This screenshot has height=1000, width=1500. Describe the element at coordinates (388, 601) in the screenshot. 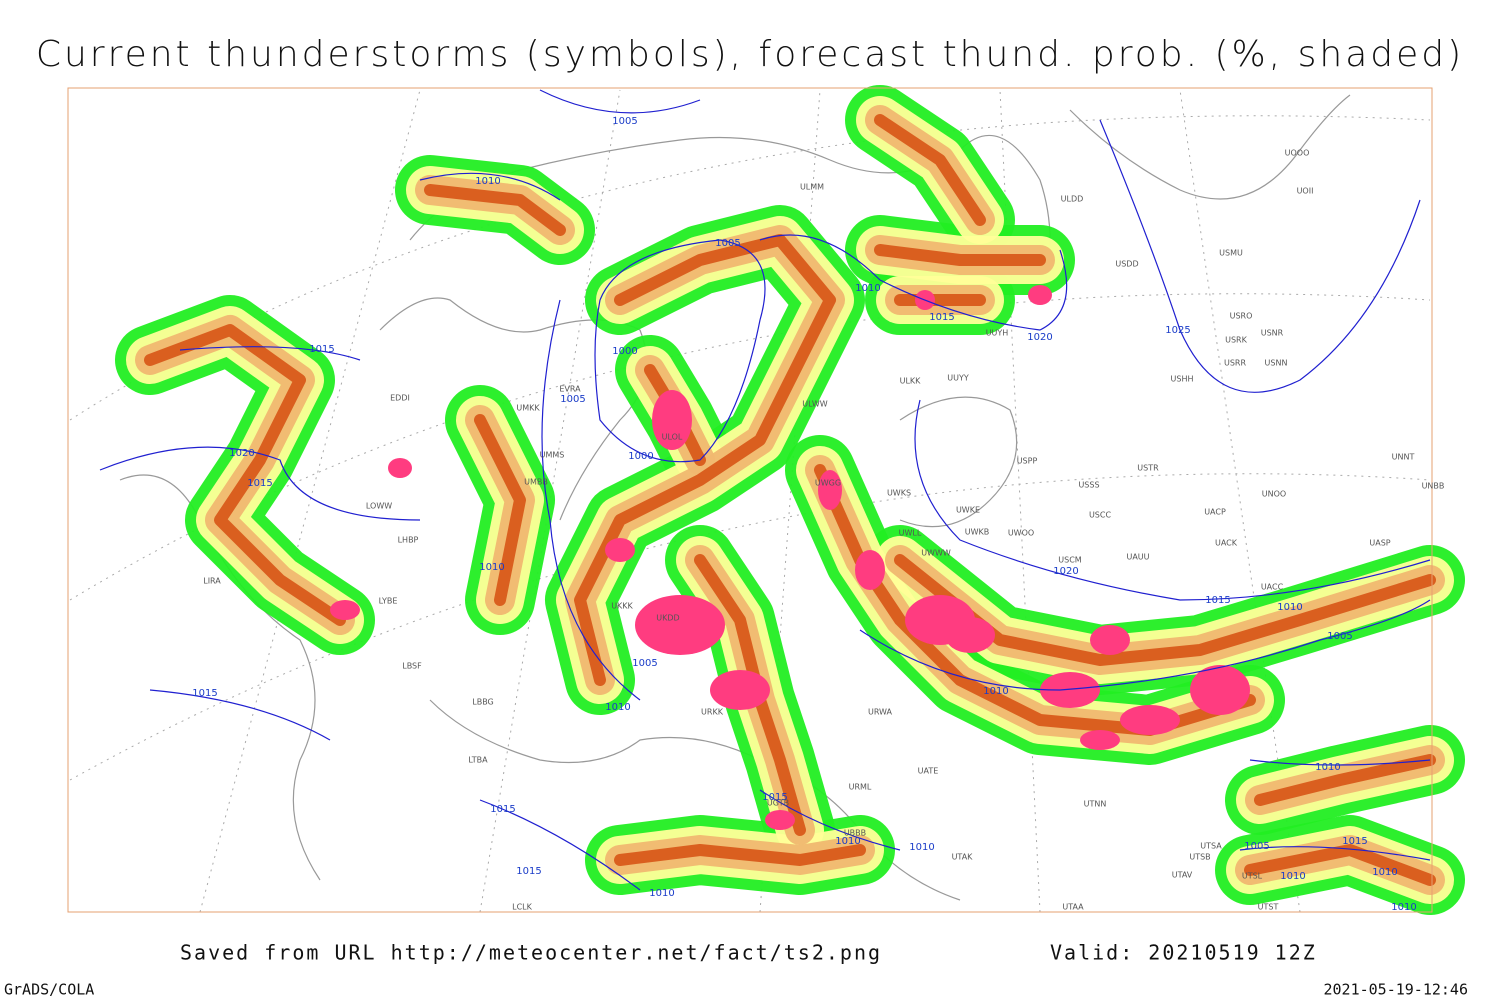

I see `station-label: LYBE` at that location.